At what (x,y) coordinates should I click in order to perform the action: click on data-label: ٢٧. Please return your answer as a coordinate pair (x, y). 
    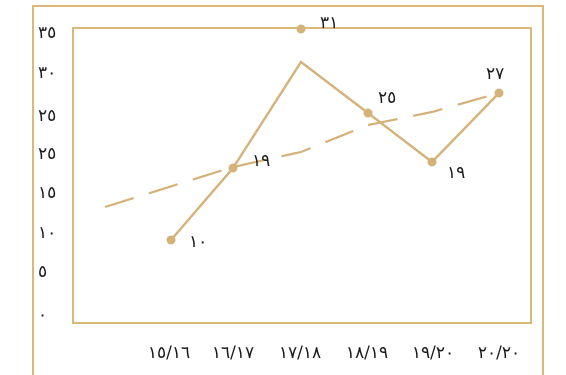
    Looking at the image, I should click on (495, 74).